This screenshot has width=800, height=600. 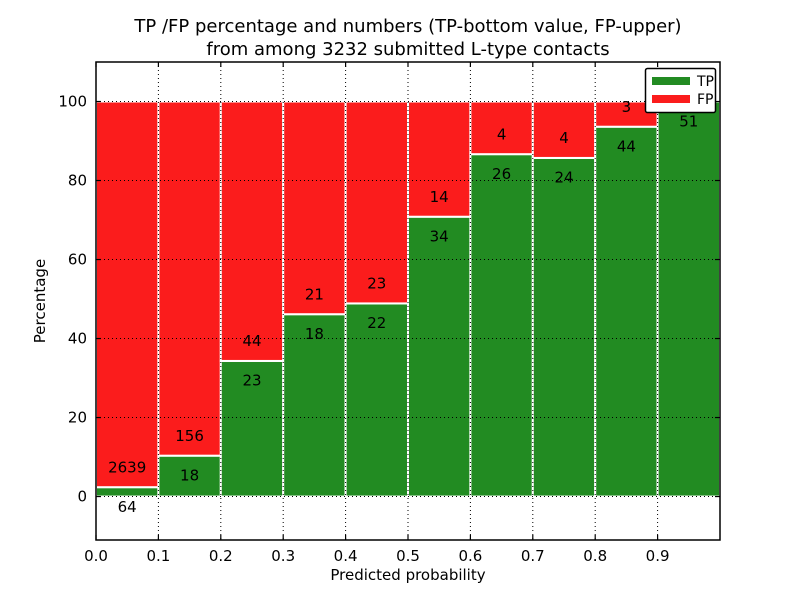 What do you see at coordinates (595, 556) in the screenshot?
I see `x-tick-label: 0.8` at bounding box center [595, 556].